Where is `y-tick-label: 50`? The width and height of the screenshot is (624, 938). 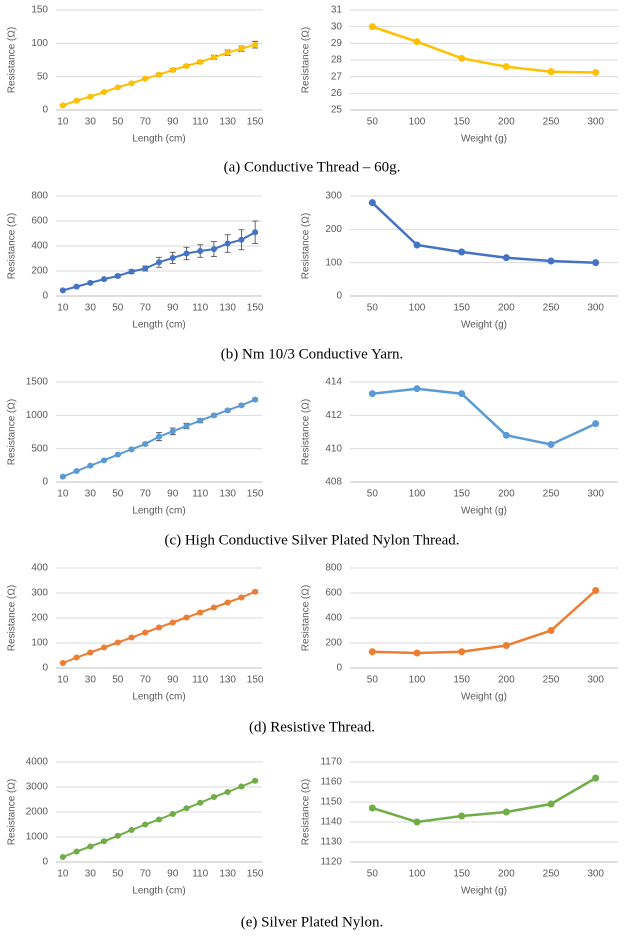
y-tick-label: 50 is located at coordinates (43, 76).